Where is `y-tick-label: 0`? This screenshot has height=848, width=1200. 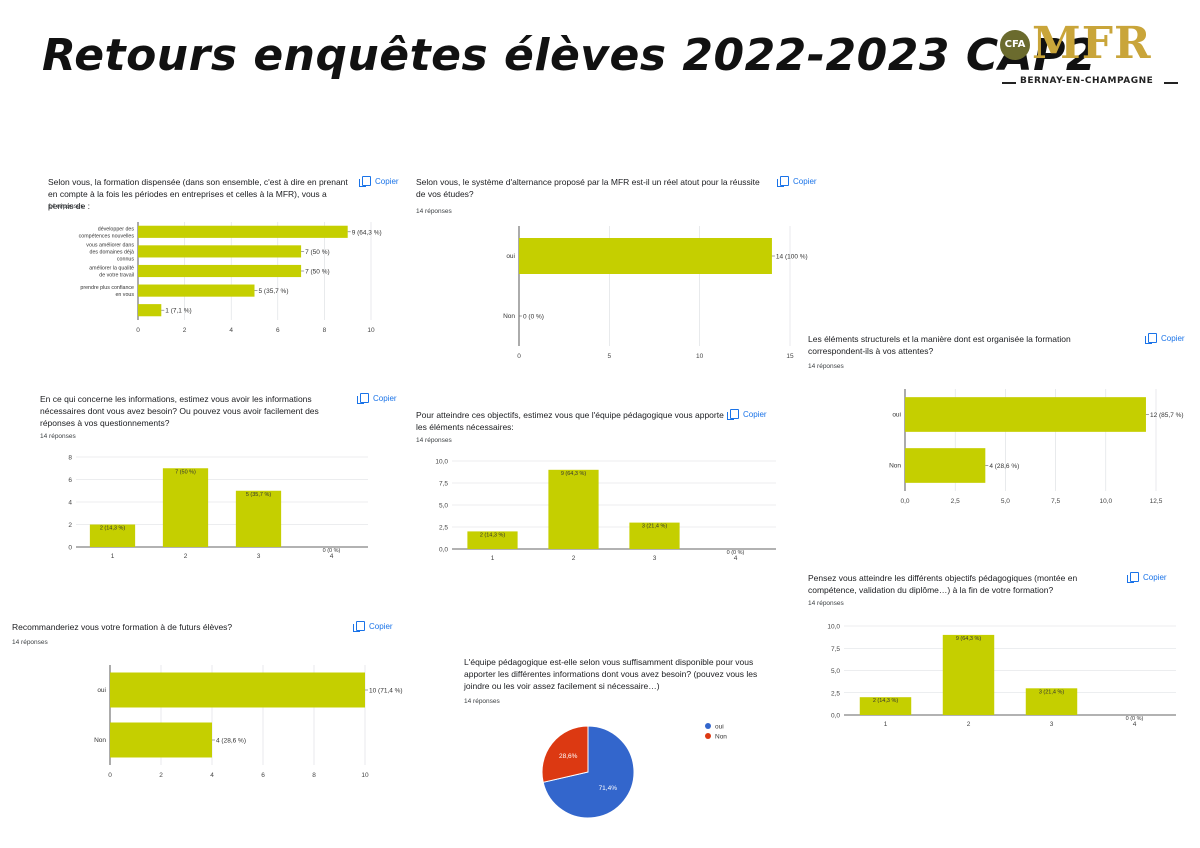 y-tick-label: 0 is located at coordinates (70, 548).